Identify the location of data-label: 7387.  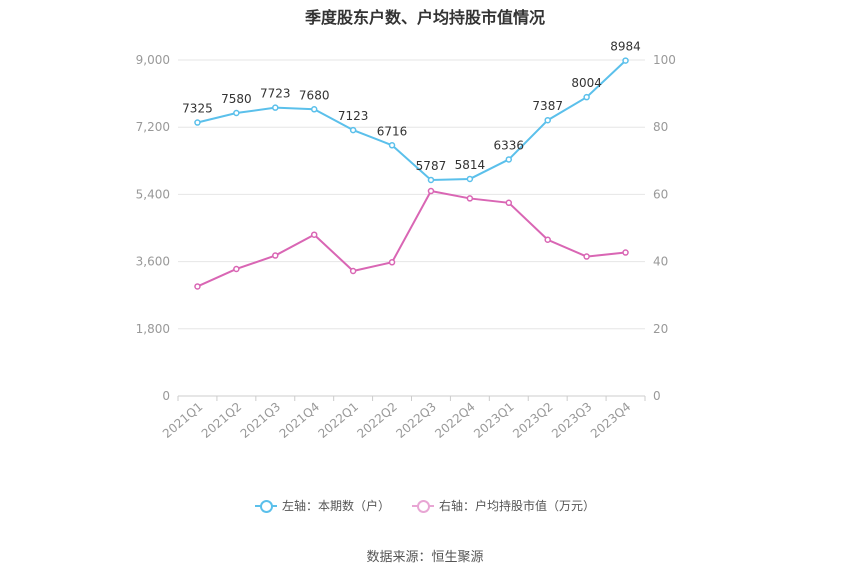
(547, 106).